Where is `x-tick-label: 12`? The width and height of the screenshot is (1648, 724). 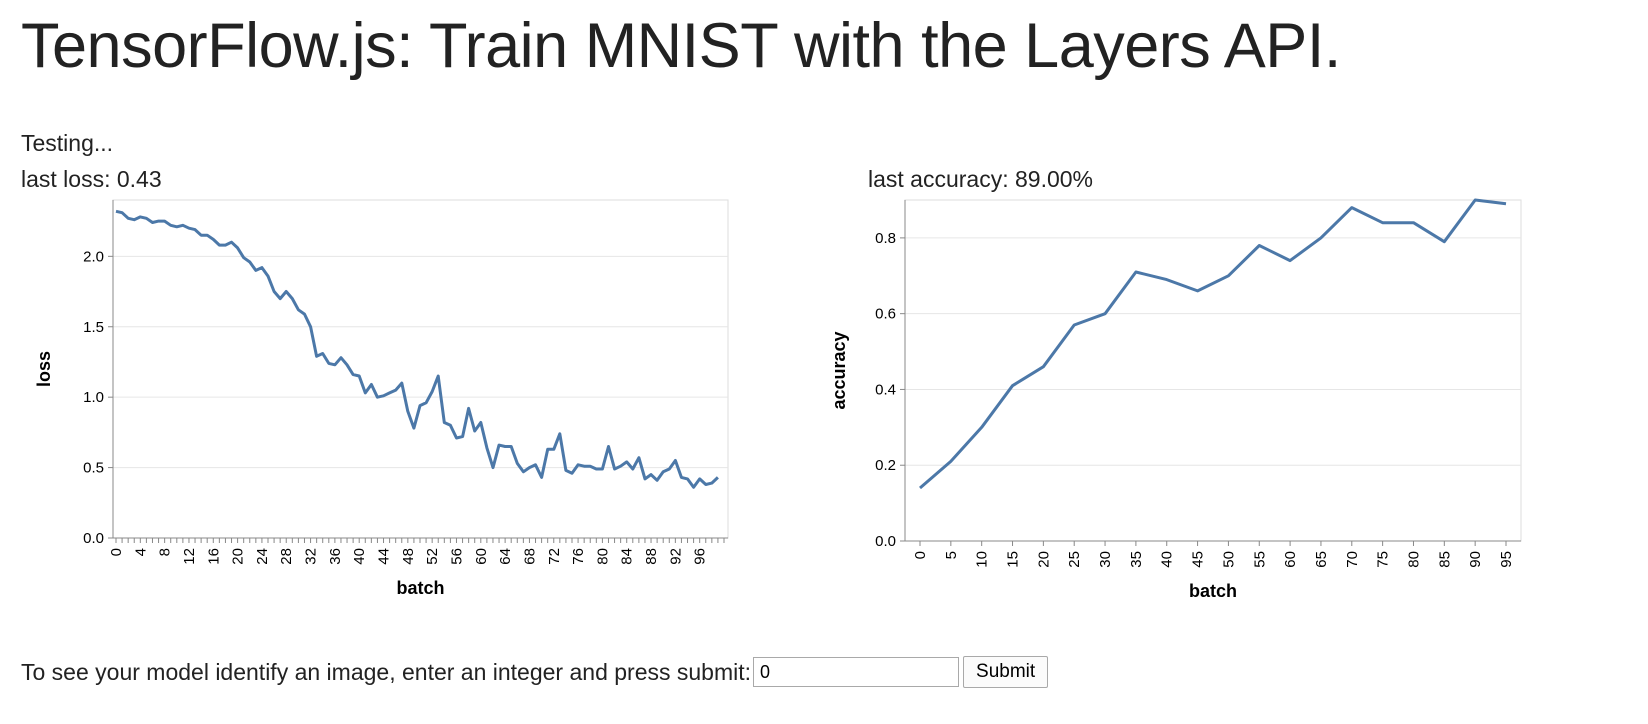 x-tick-label: 12 is located at coordinates (189, 556).